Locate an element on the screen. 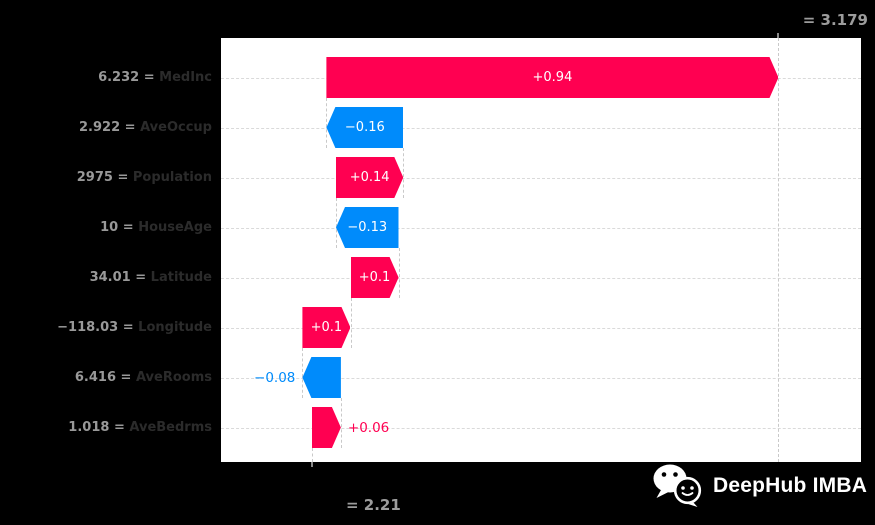 This screenshot has width=875, height=525. base-value-label: = 2.21 is located at coordinates (373, 505).